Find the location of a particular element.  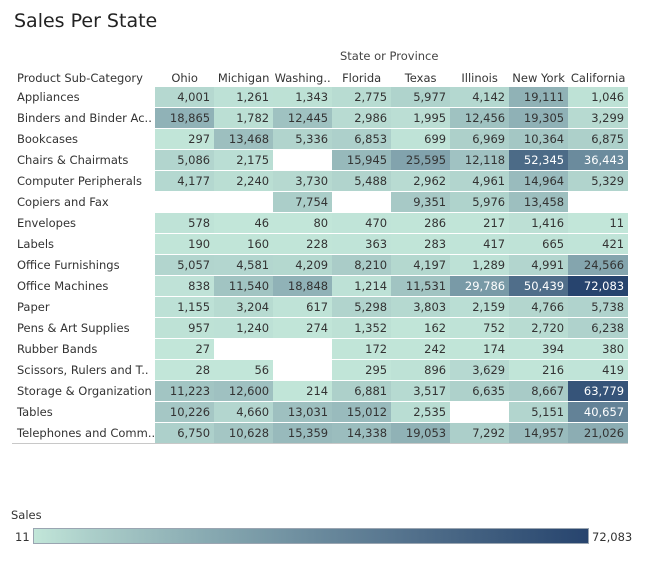

heatmap-cell: 190 is located at coordinates (185, 244).